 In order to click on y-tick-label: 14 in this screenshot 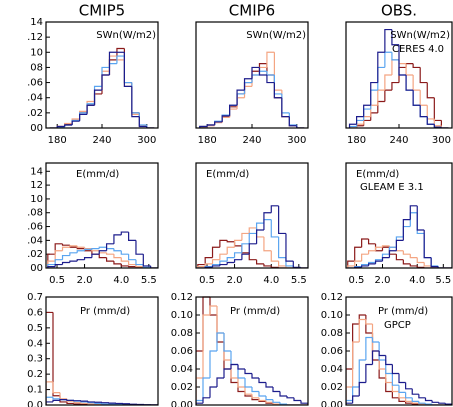, I will do `click(36, 22)`.